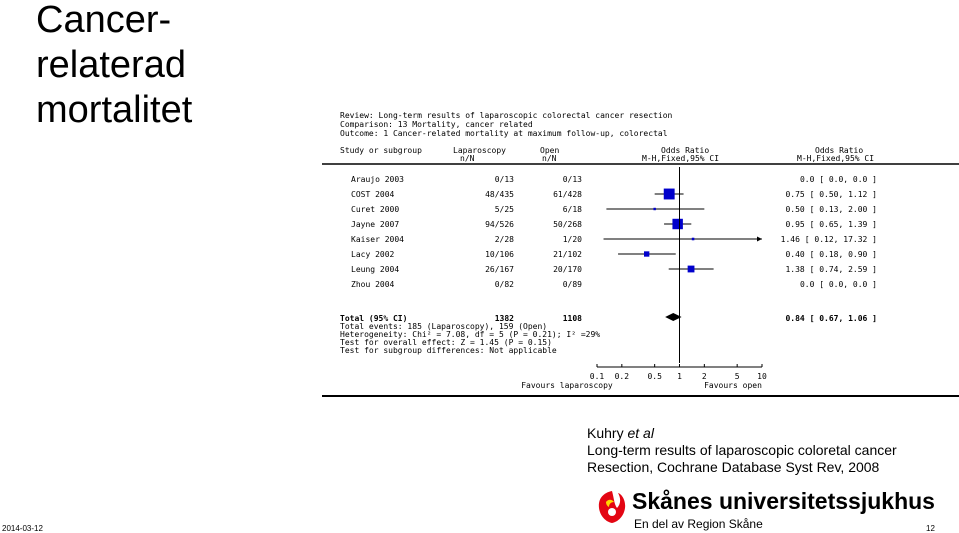 Image resolution: width=959 pixels, height=533 pixels. Describe the element at coordinates (373, 194) in the screenshot. I see `study-name: COST 2004` at that location.